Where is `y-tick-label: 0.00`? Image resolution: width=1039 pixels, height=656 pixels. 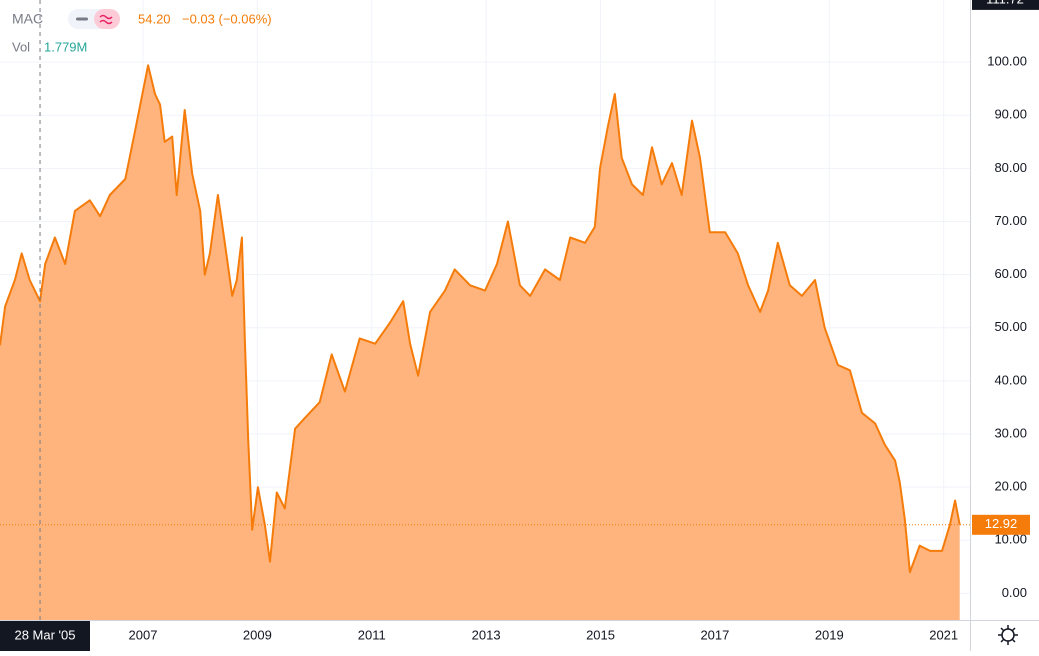 y-tick-label: 0.00 is located at coordinates (1014, 592).